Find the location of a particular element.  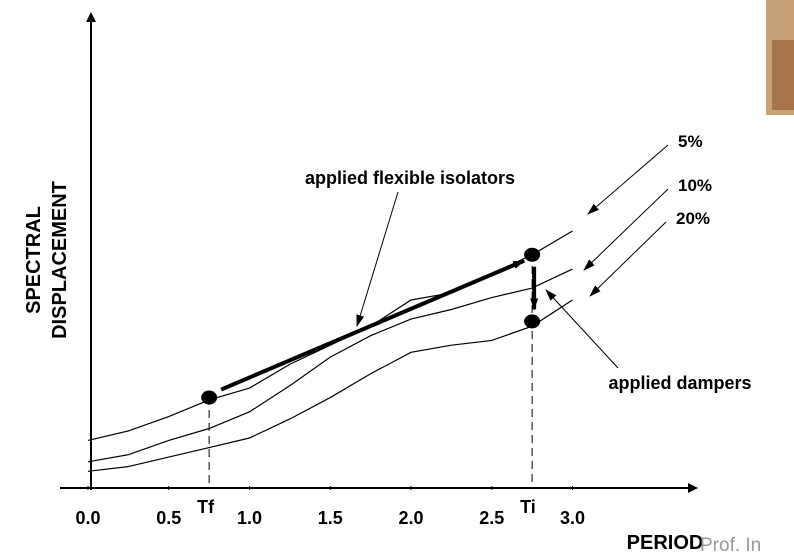

x-tick-label: 2.5 is located at coordinates (491, 518).